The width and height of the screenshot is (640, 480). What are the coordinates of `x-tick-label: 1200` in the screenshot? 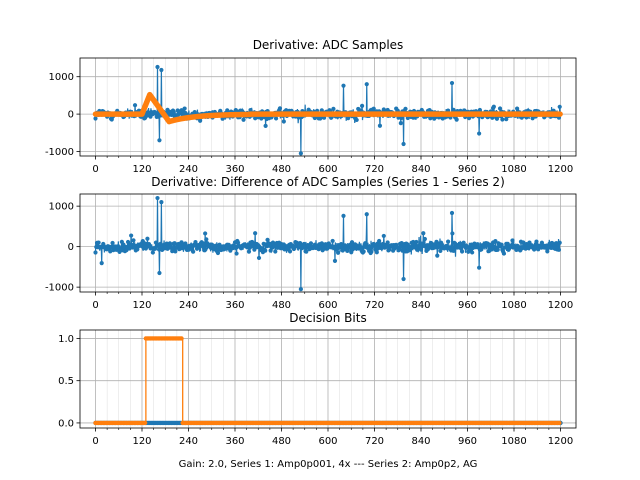 It's located at (560, 441).